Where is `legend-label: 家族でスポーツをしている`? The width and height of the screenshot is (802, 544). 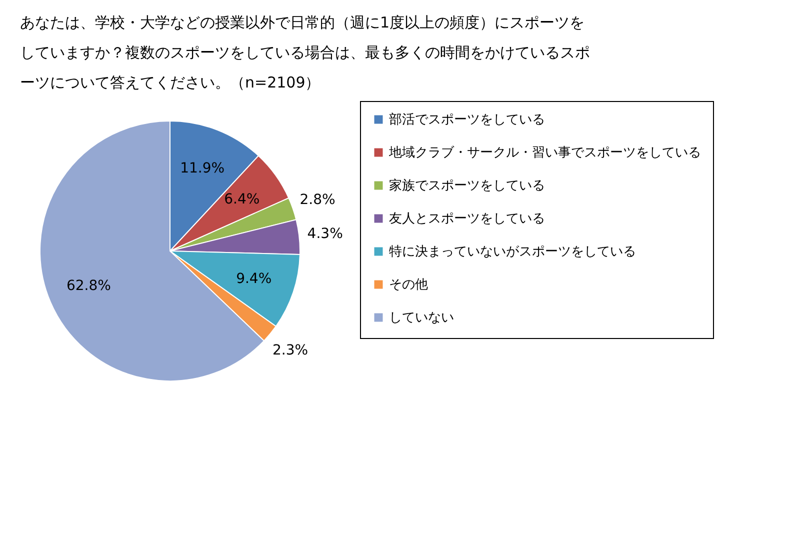
legend-label: 家族でスポーツをしている is located at coordinates (467, 186).